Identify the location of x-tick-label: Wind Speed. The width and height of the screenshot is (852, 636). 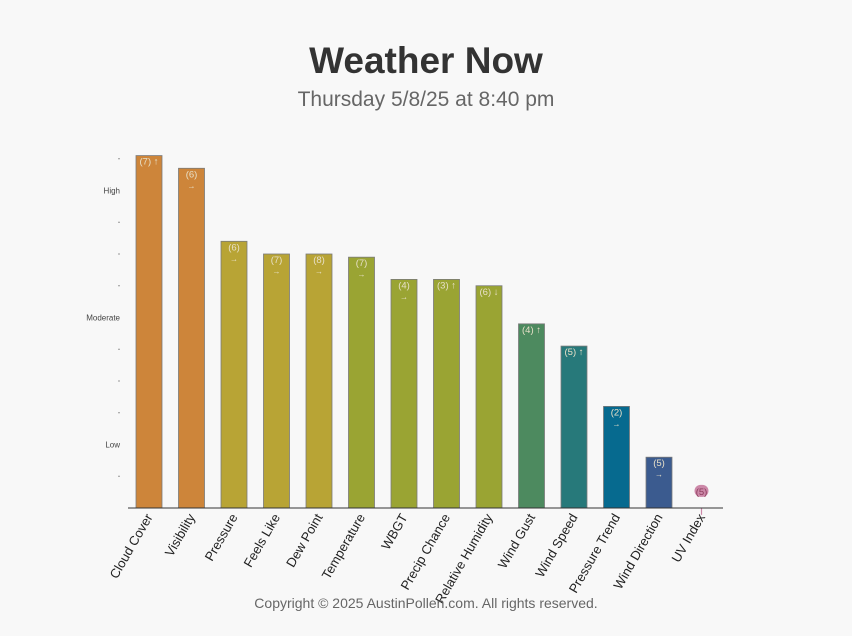
(556, 545).